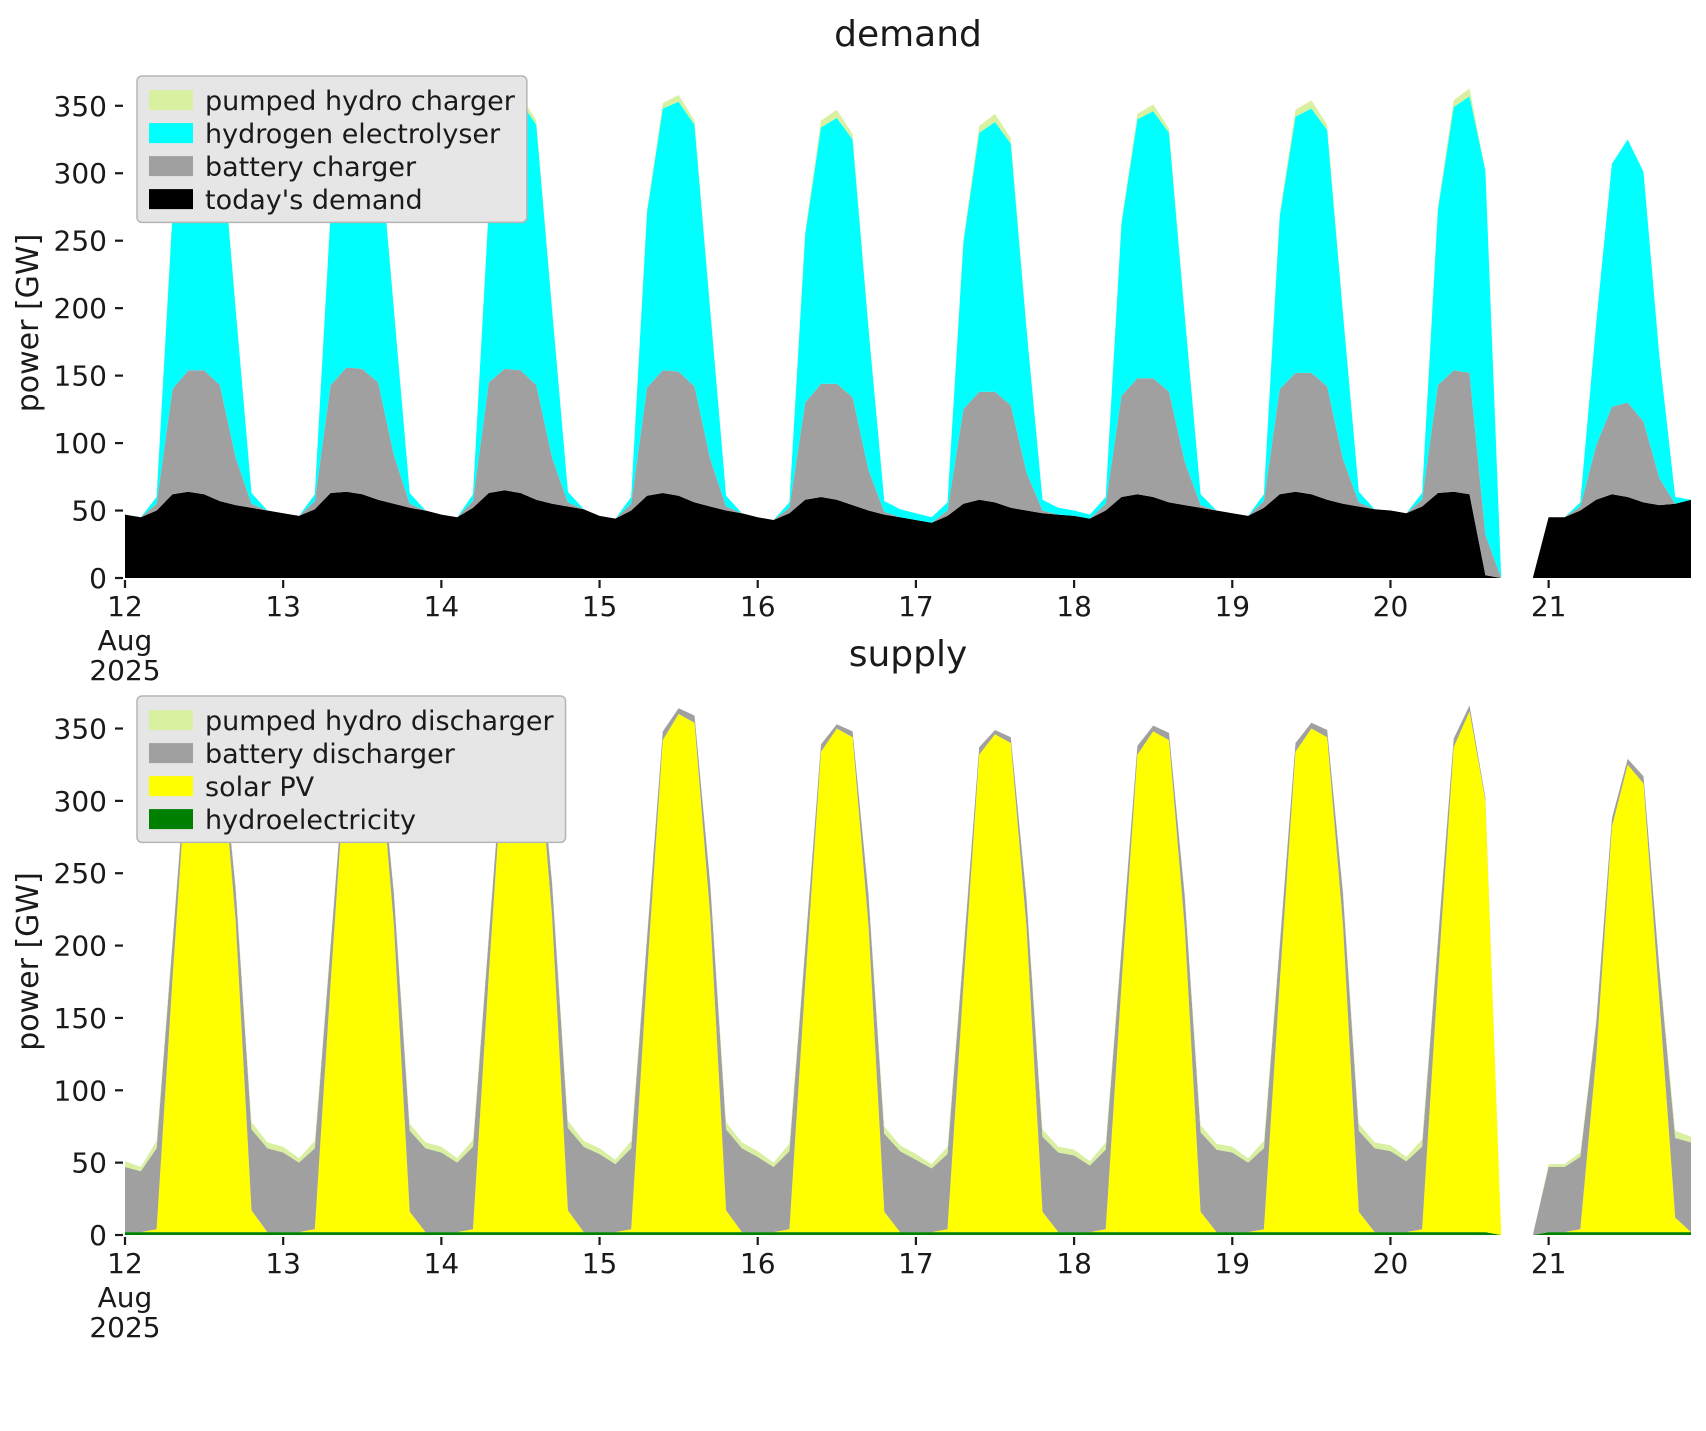 Image resolution: width=1706 pixels, height=1431 pixels. I want to click on legend-swatch-hydroelectricity, so click(171, 819).